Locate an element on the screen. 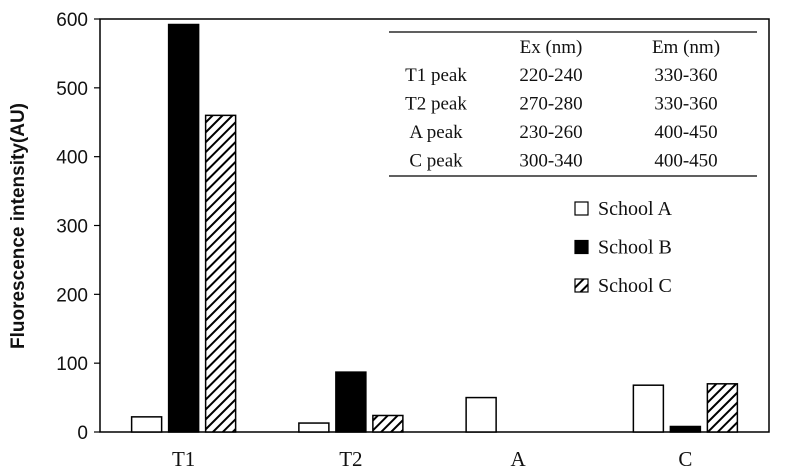  y-tick-label: 400 is located at coordinates (72, 158).